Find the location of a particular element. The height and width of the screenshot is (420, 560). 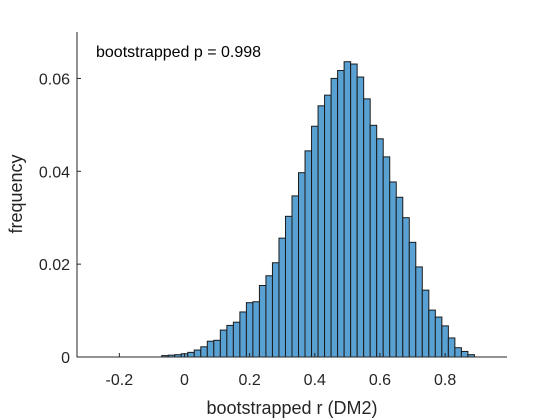

x-axis-title: bootstrapped r (DM2) is located at coordinates (291, 408).